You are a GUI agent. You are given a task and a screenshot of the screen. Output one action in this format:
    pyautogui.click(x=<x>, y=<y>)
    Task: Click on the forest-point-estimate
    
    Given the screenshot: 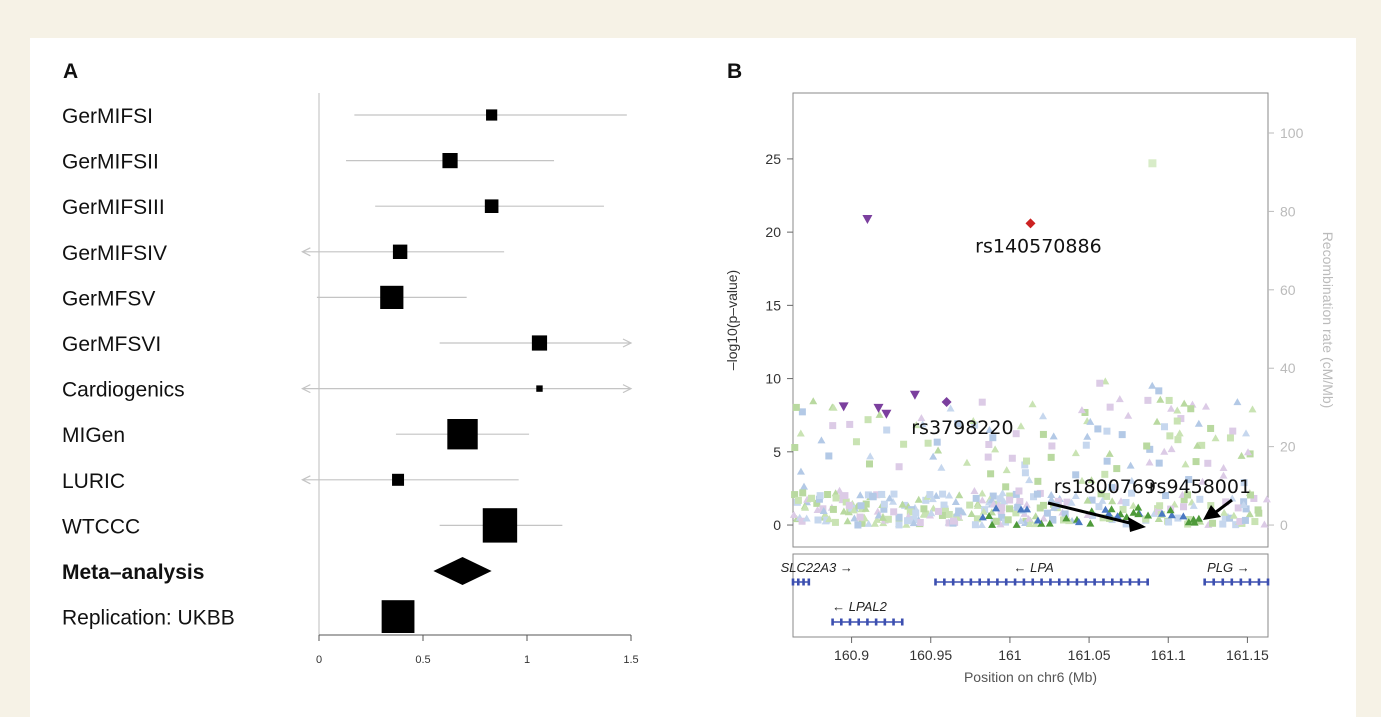 What is the action you would take?
    pyautogui.click(x=492, y=115)
    